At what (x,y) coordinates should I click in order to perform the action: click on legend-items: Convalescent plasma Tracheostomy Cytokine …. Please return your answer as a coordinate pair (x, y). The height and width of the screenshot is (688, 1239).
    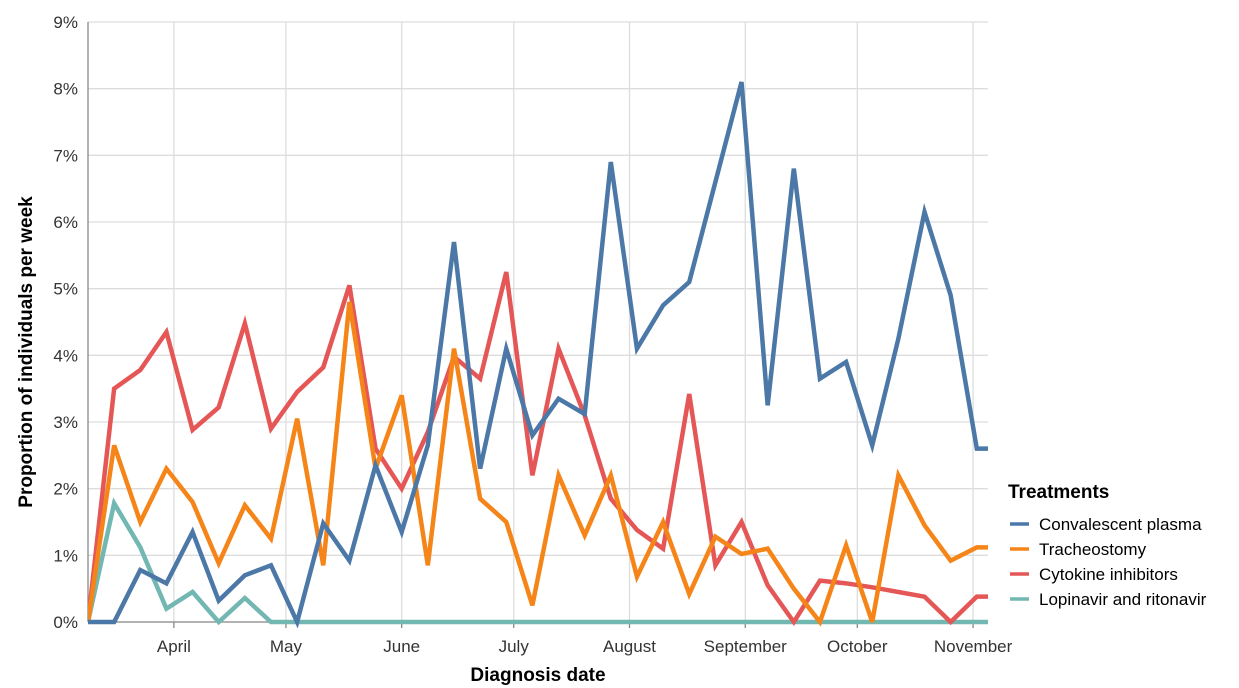
    Looking at the image, I should click on (1108, 562).